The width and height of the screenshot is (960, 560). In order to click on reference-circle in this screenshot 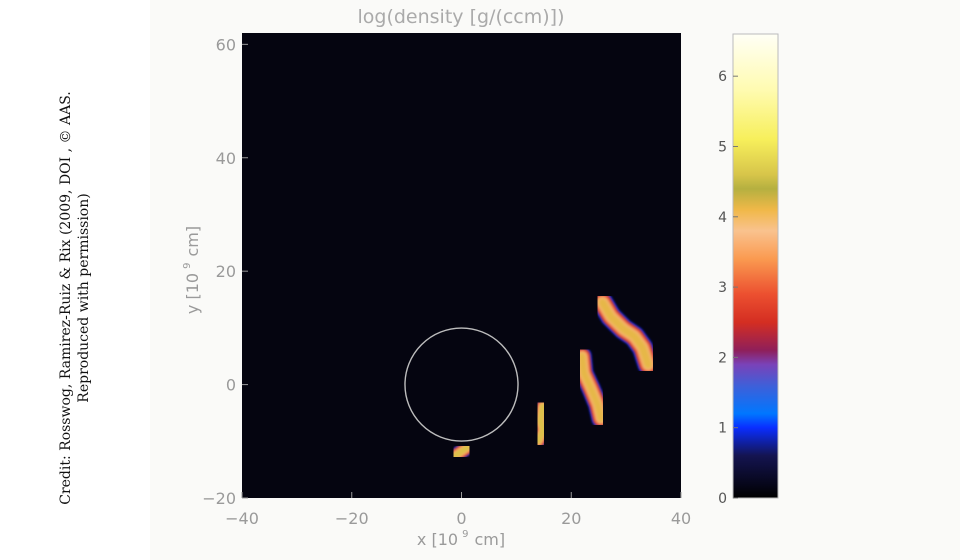, I will do `click(461, 384)`.